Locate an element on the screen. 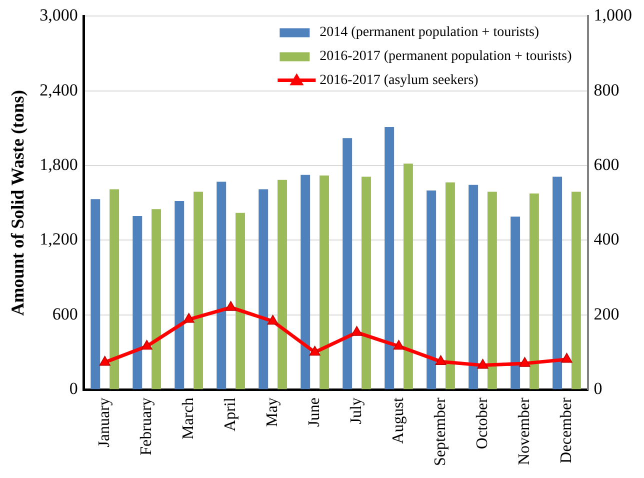 This screenshot has width=644, height=478. y-tick-label: 2,400 is located at coordinates (59, 90).